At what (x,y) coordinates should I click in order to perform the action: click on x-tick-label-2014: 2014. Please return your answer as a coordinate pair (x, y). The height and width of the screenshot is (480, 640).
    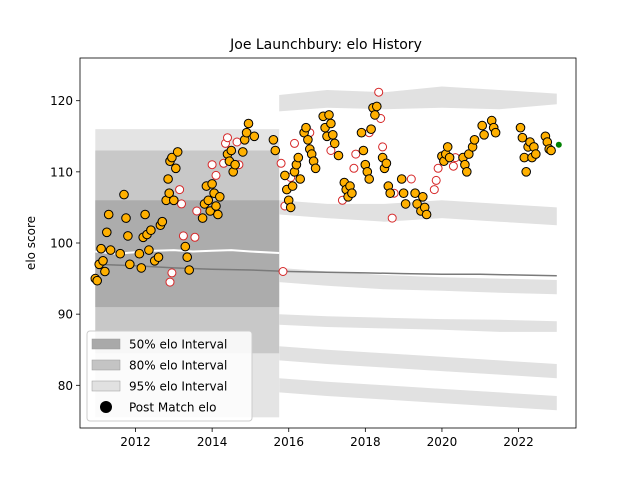
    Looking at the image, I should click on (212, 442).